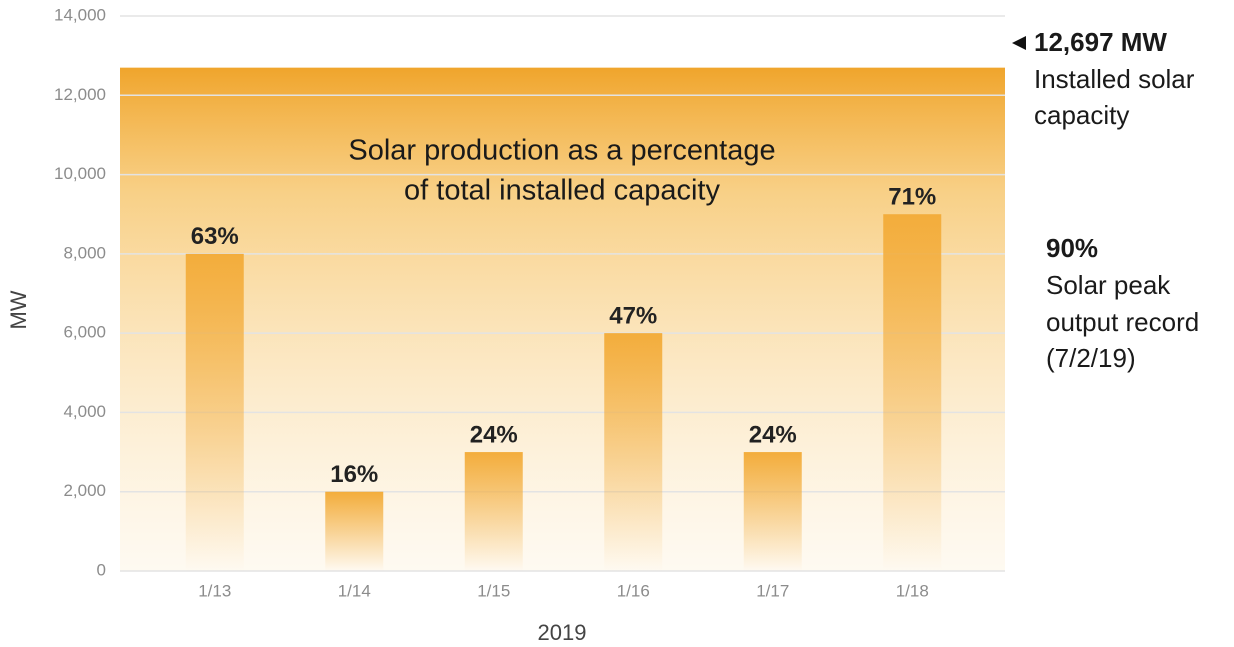  What do you see at coordinates (1081, 115) in the screenshot?
I see `capacity-text: capacity` at bounding box center [1081, 115].